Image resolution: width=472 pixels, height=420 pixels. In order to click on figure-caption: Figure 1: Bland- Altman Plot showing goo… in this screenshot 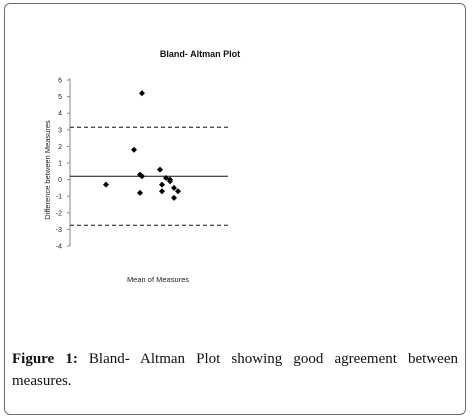, I will do `click(235, 370)`.